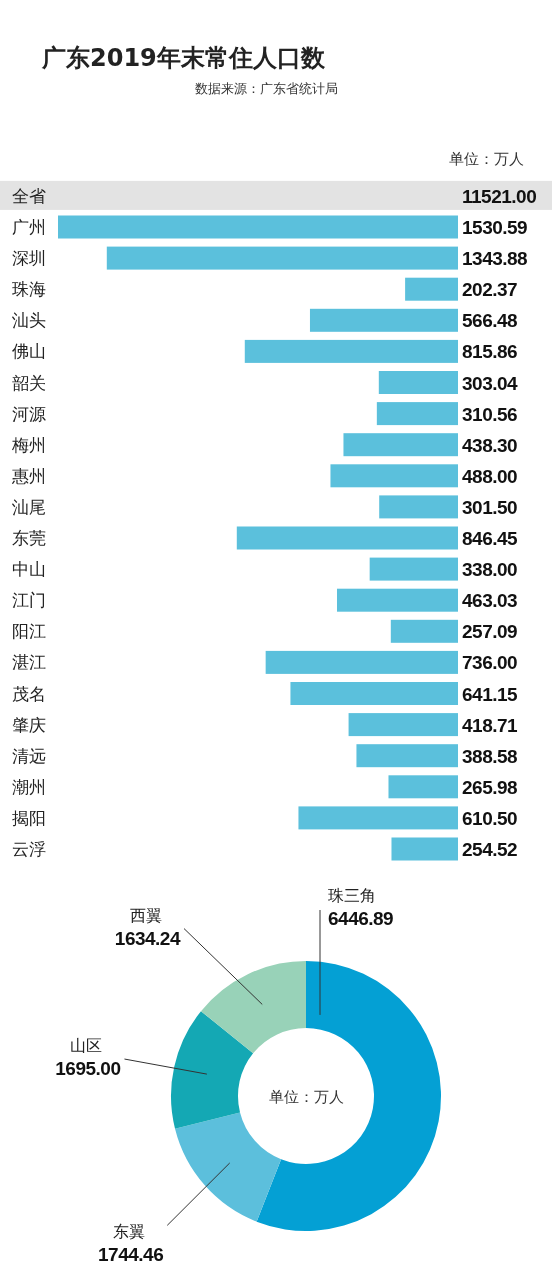 The width and height of the screenshot is (552, 1280). What do you see at coordinates (266, 88) in the screenshot?
I see `chart-subtitle: 数据来源：广东省统计局` at bounding box center [266, 88].